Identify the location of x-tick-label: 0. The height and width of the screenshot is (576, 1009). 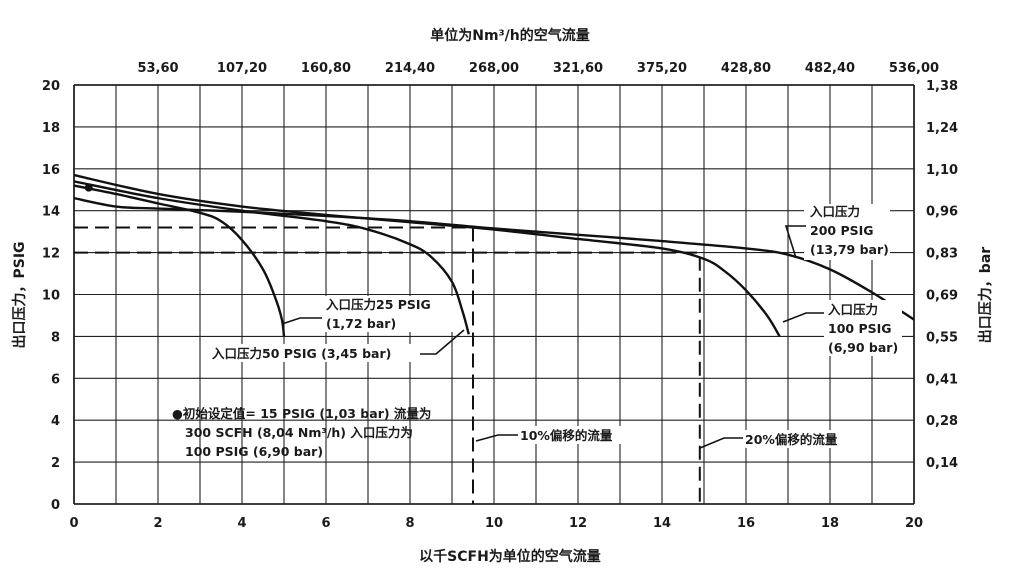
(73, 523).